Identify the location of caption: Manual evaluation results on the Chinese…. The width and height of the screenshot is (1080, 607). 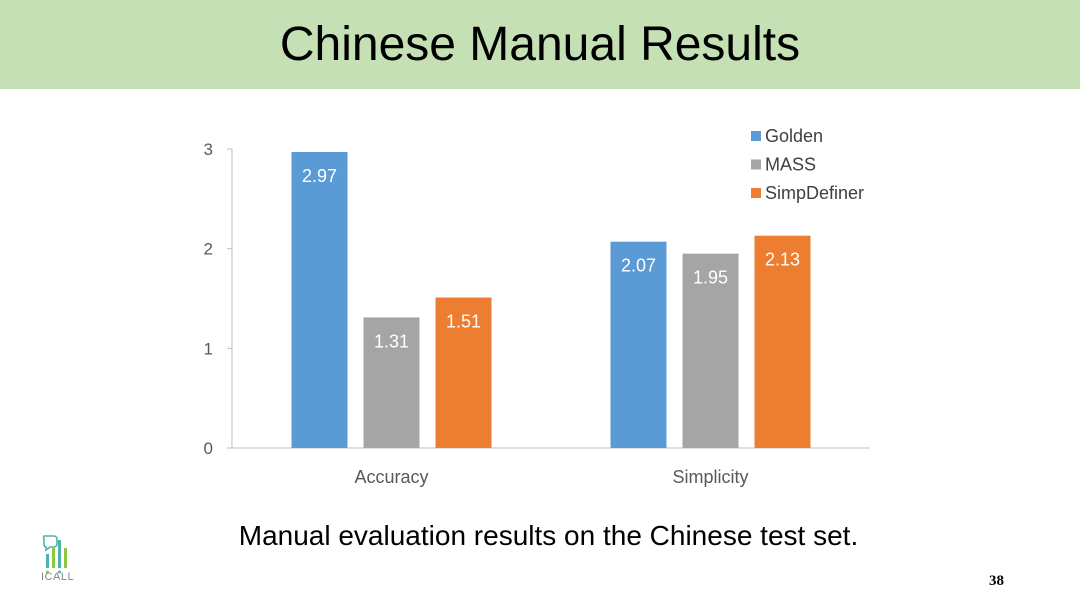
(548, 535).